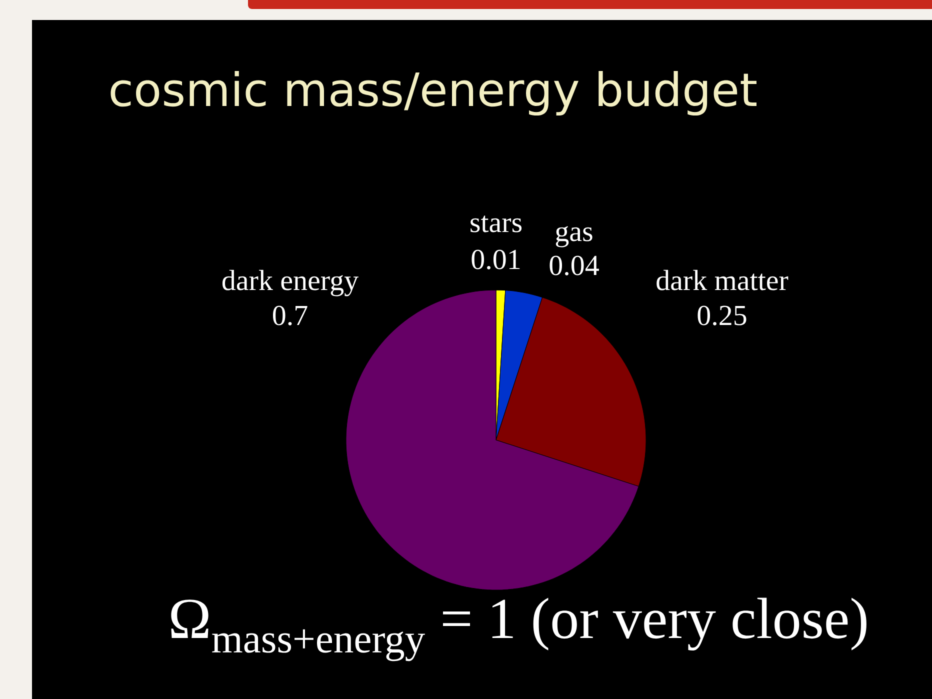  What do you see at coordinates (722, 316) in the screenshot?
I see `data-label: 0.25` at bounding box center [722, 316].